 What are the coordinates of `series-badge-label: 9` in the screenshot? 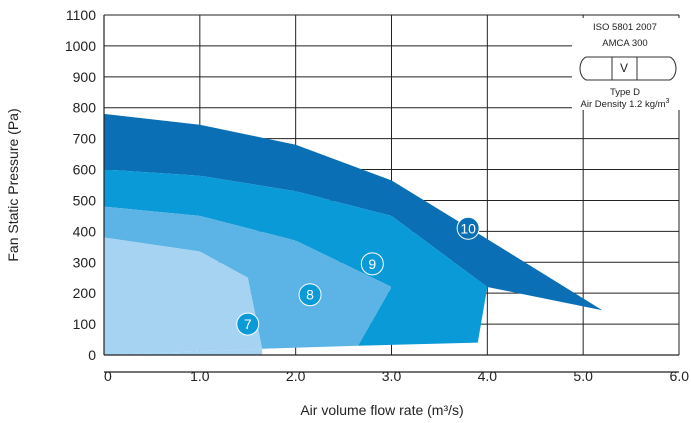 It's located at (372, 264).